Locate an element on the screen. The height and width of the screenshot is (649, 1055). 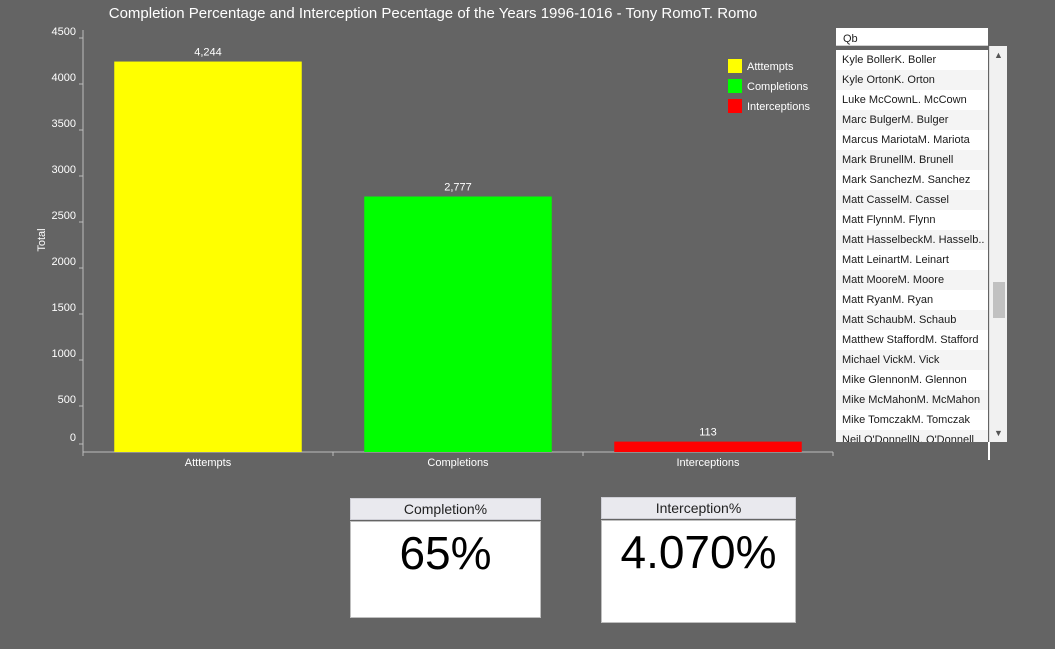
chevron-down-icon: ▼ is located at coordinates (998, 433).